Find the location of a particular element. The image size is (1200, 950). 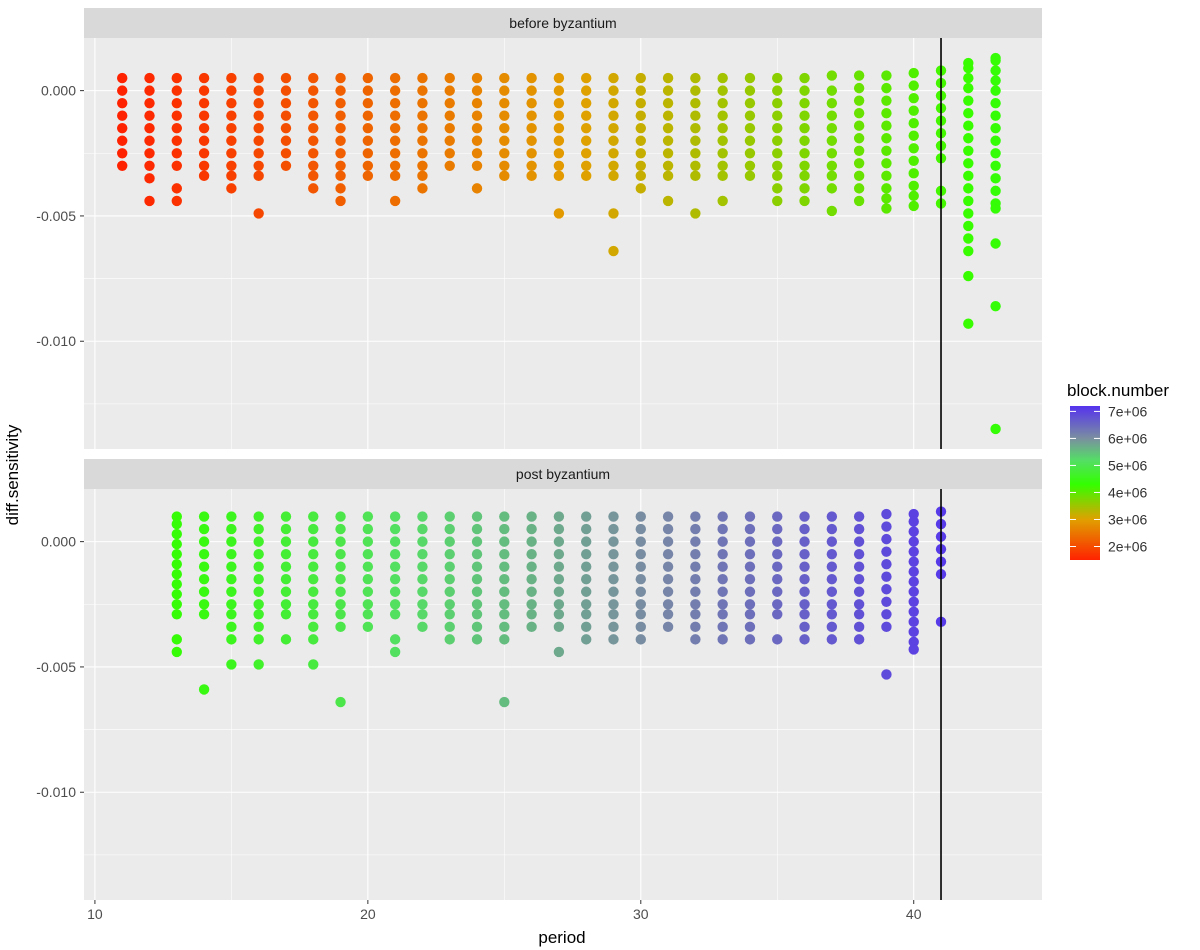

x-axis-title: period is located at coordinates (561, 937).